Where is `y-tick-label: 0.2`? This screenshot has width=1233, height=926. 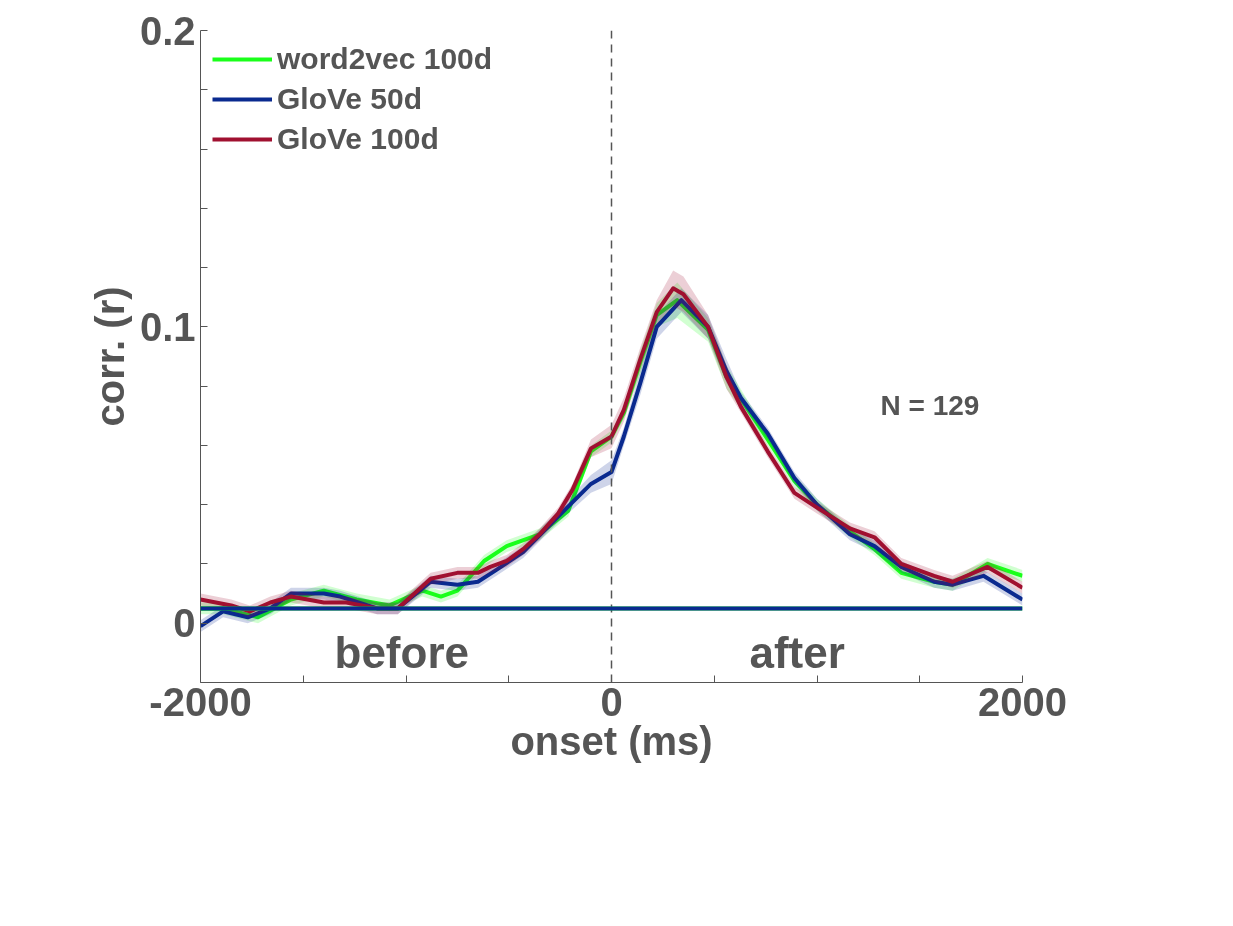
y-tick-label: 0.2 is located at coordinates (167, 30).